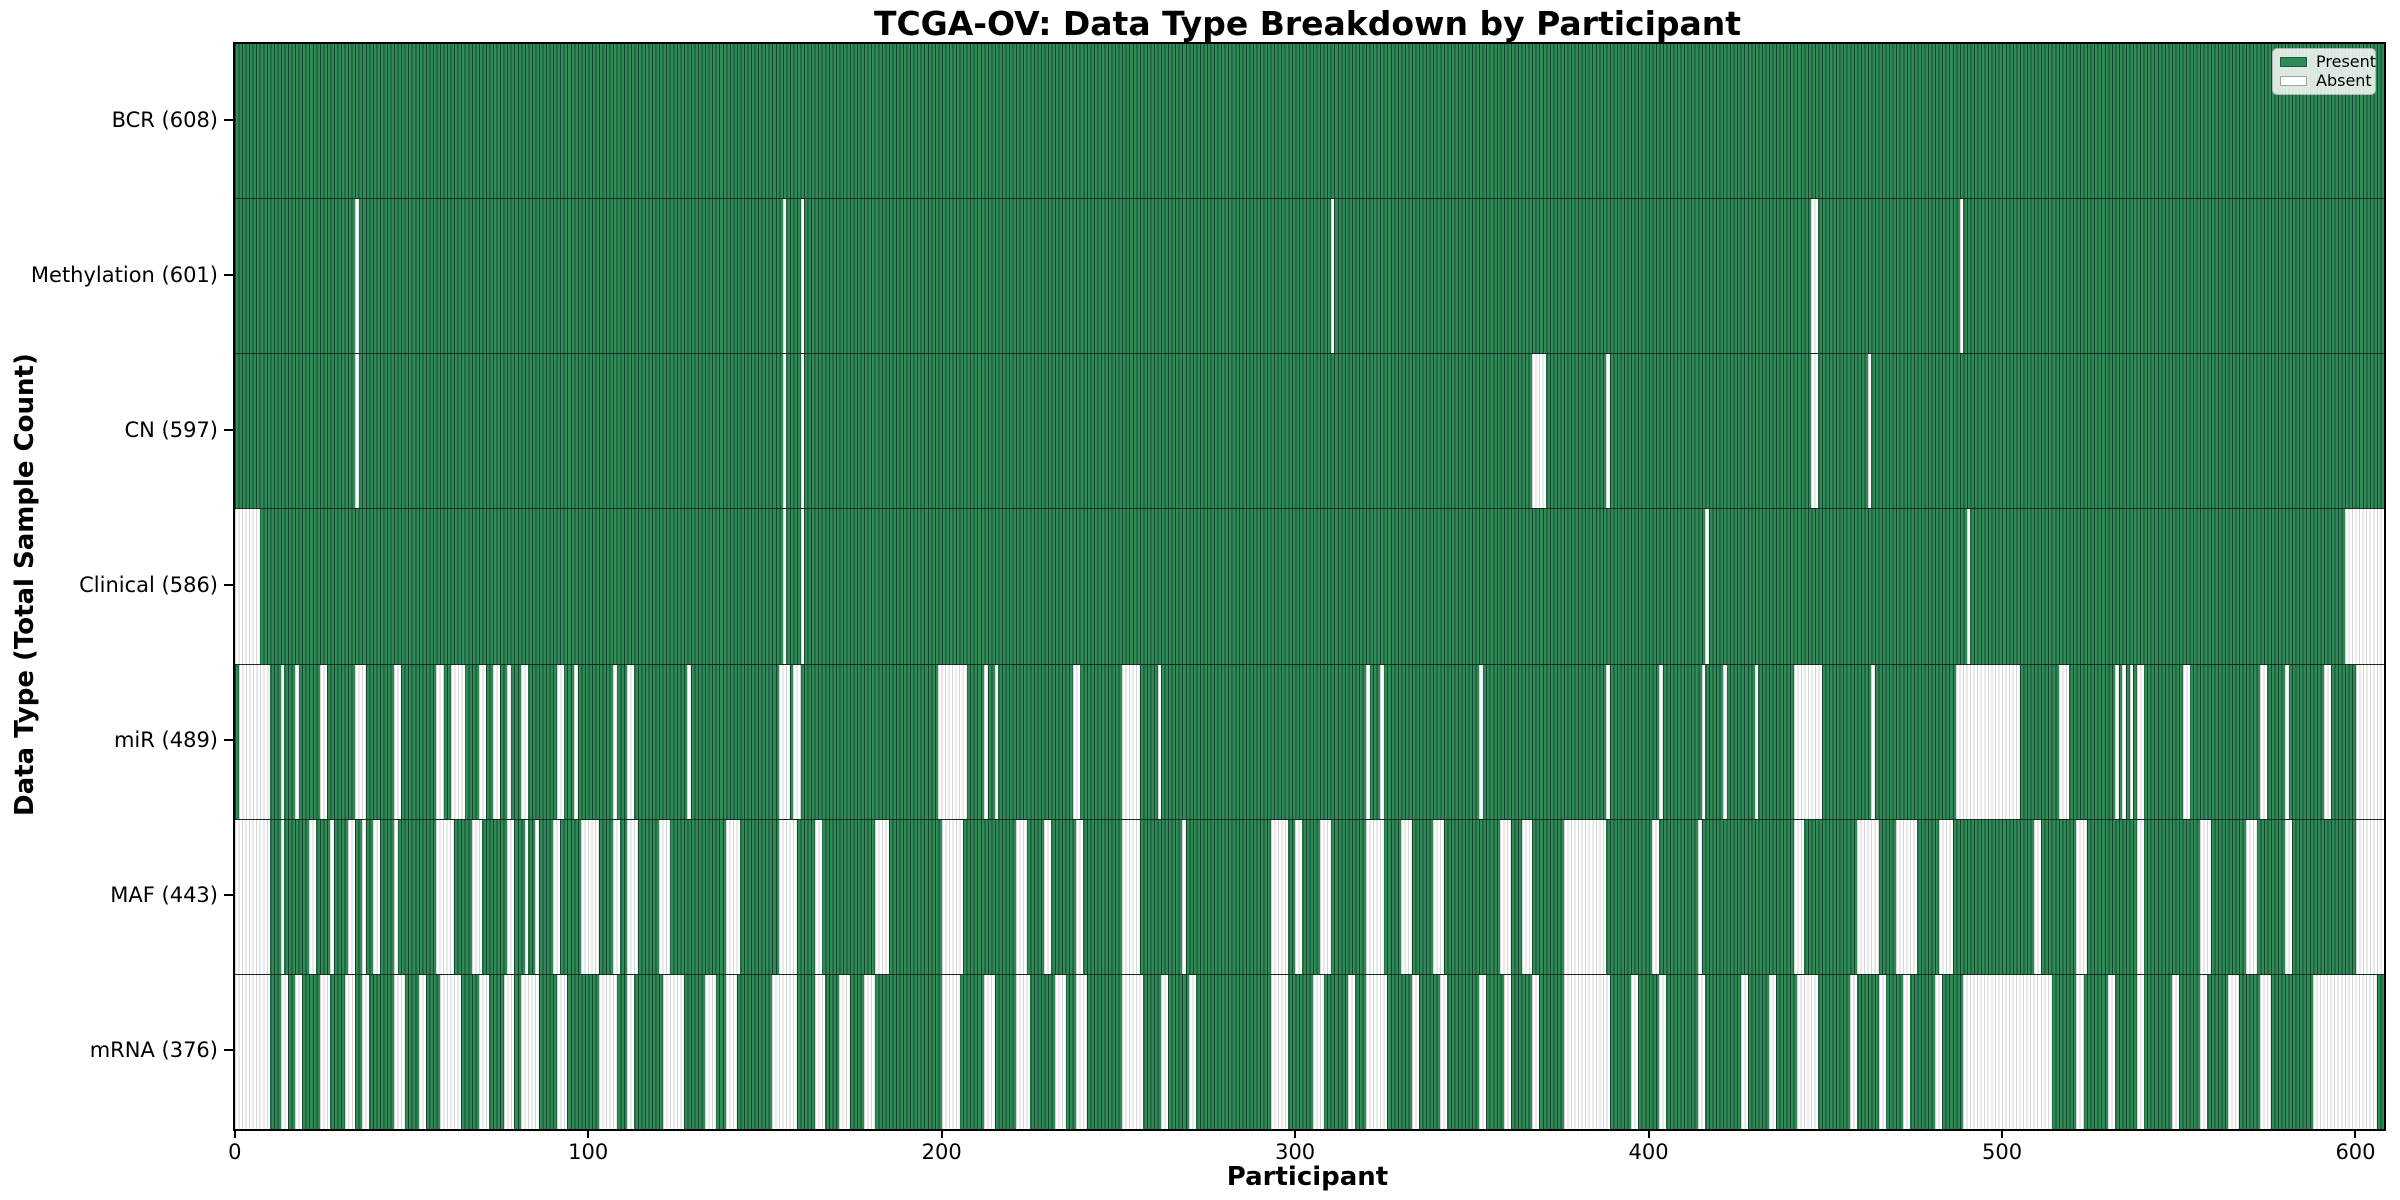 The image size is (2400, 1200). What do you see at coordinates (1309, 742) in the screenshot?
I see `row-miR` at bounding box center [1309, 742].